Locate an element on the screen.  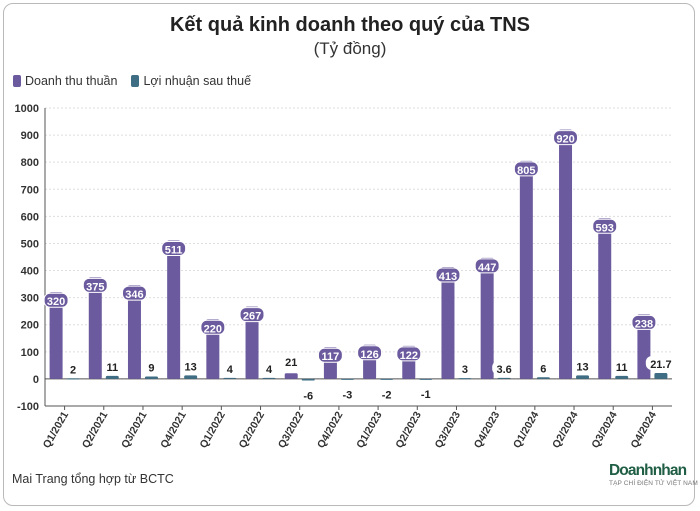
x-tick-label: Q3/2022 is located at coordinates (291, 429).